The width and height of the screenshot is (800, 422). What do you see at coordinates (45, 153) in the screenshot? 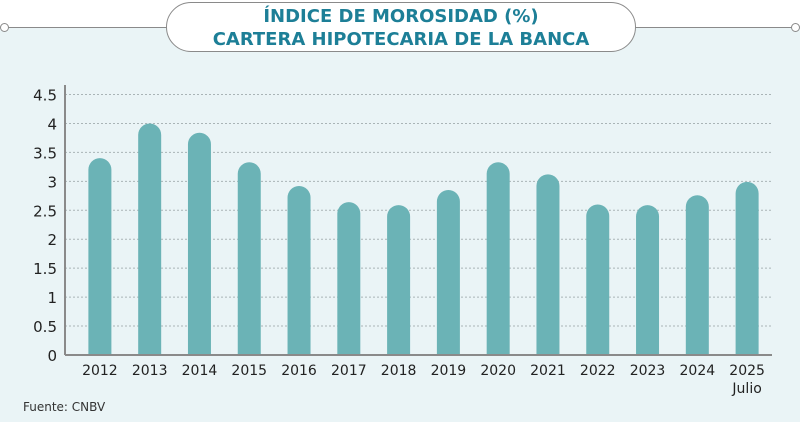
I see `y-tick-label: 3.5` at bounding box center [45, 153].